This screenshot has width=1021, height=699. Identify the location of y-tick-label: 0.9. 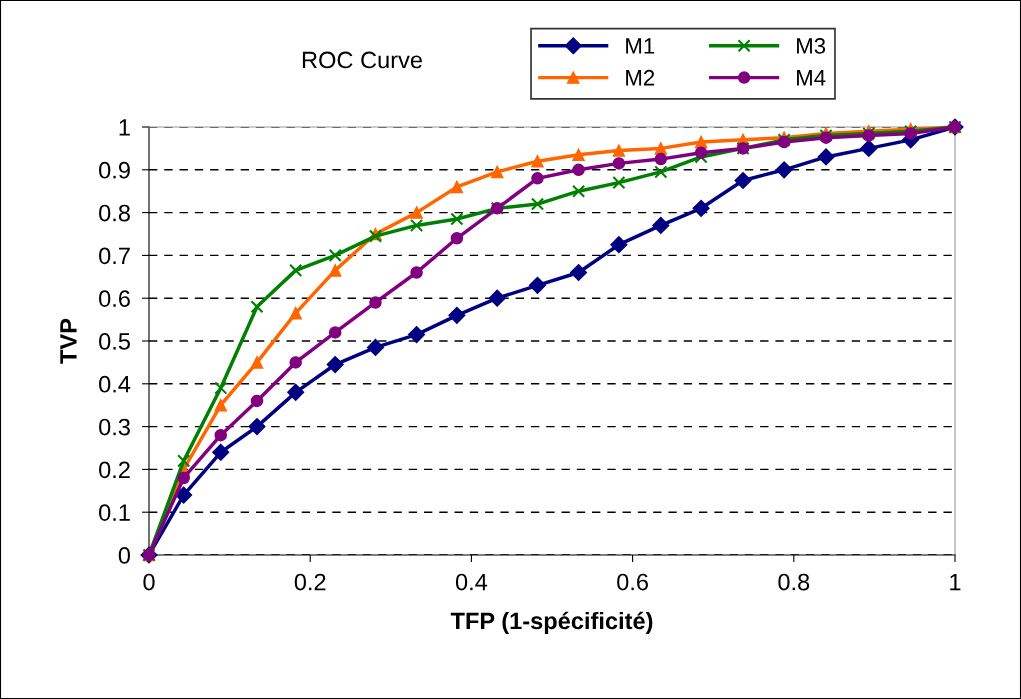
(114, 170).